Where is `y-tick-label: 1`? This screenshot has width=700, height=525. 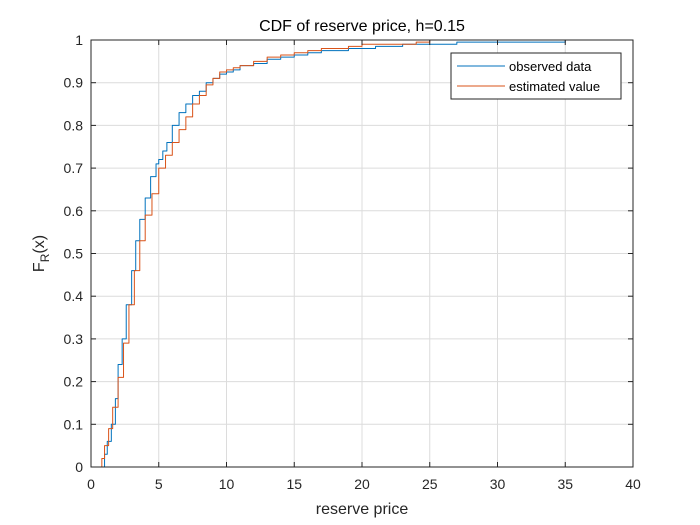
y-tick-label: 1 is located at coordinates (79, 40).